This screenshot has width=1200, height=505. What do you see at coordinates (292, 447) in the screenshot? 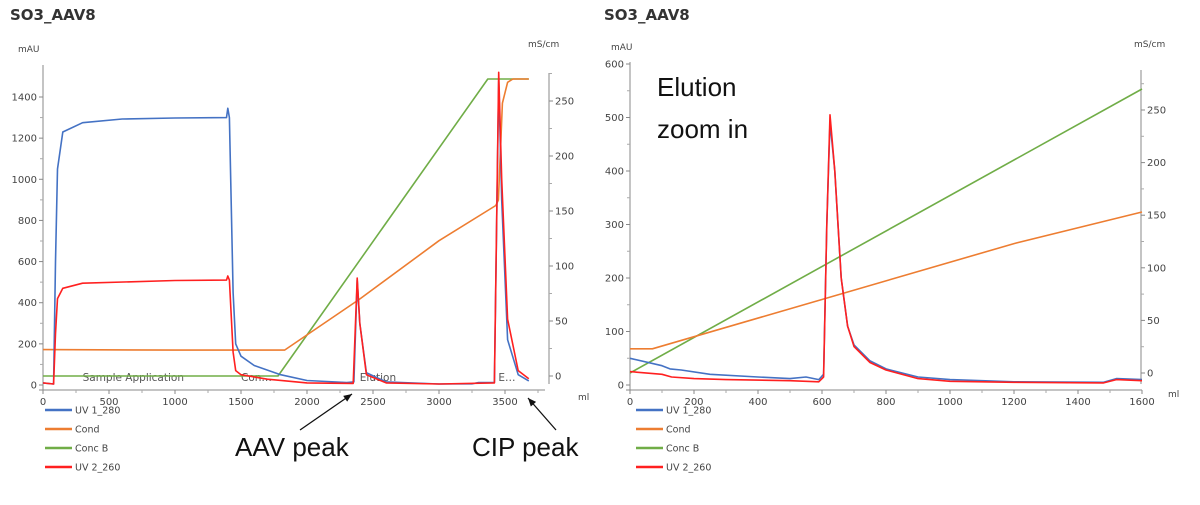
I see `annotation-aav-peak: AAV peak` at bounding box center [292, 447].